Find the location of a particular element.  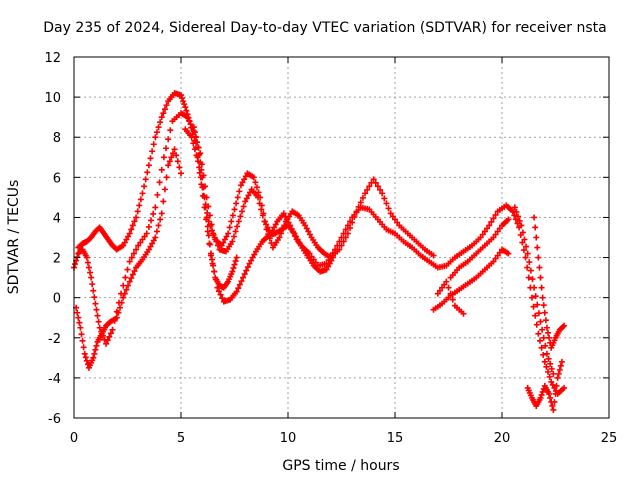

y-tick-label: -2 is located at coordinates (54, 339).